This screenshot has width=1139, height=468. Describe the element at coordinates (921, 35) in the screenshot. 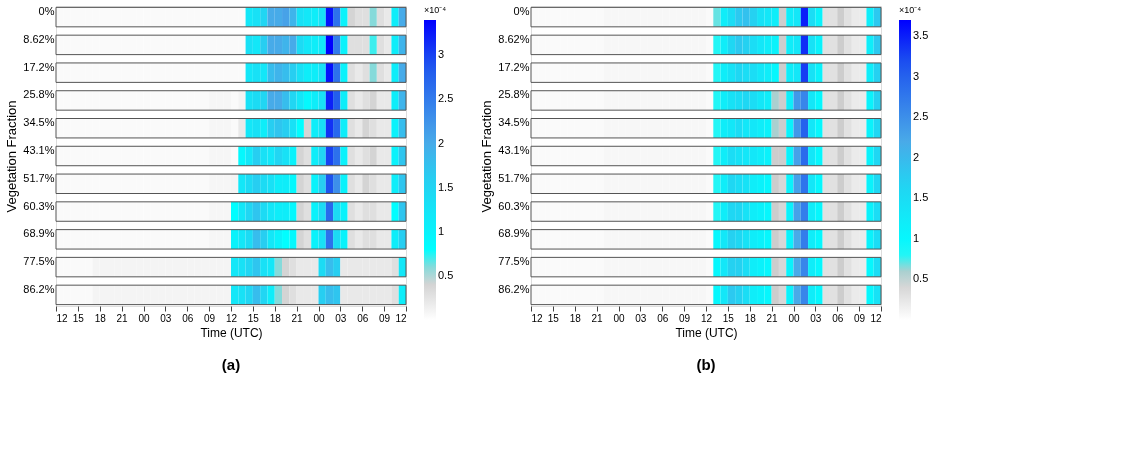

I see `color-bar-label: 3.5` at that location.